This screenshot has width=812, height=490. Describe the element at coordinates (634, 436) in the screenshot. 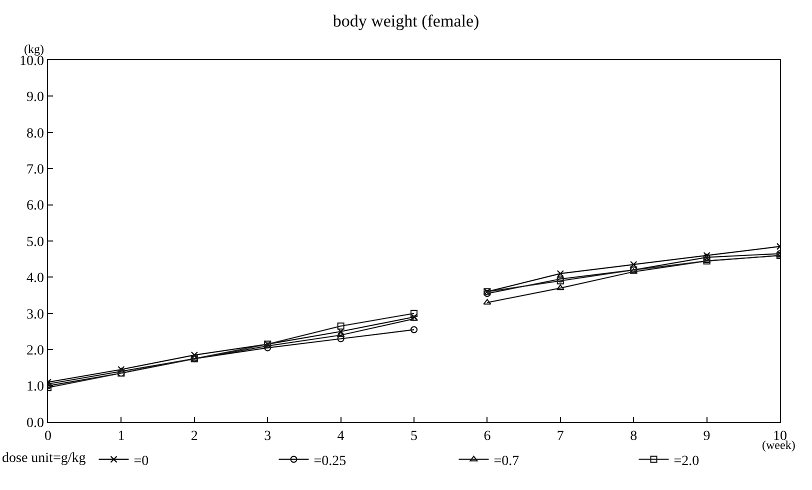

I see `x-tick-label: 8` at that location.